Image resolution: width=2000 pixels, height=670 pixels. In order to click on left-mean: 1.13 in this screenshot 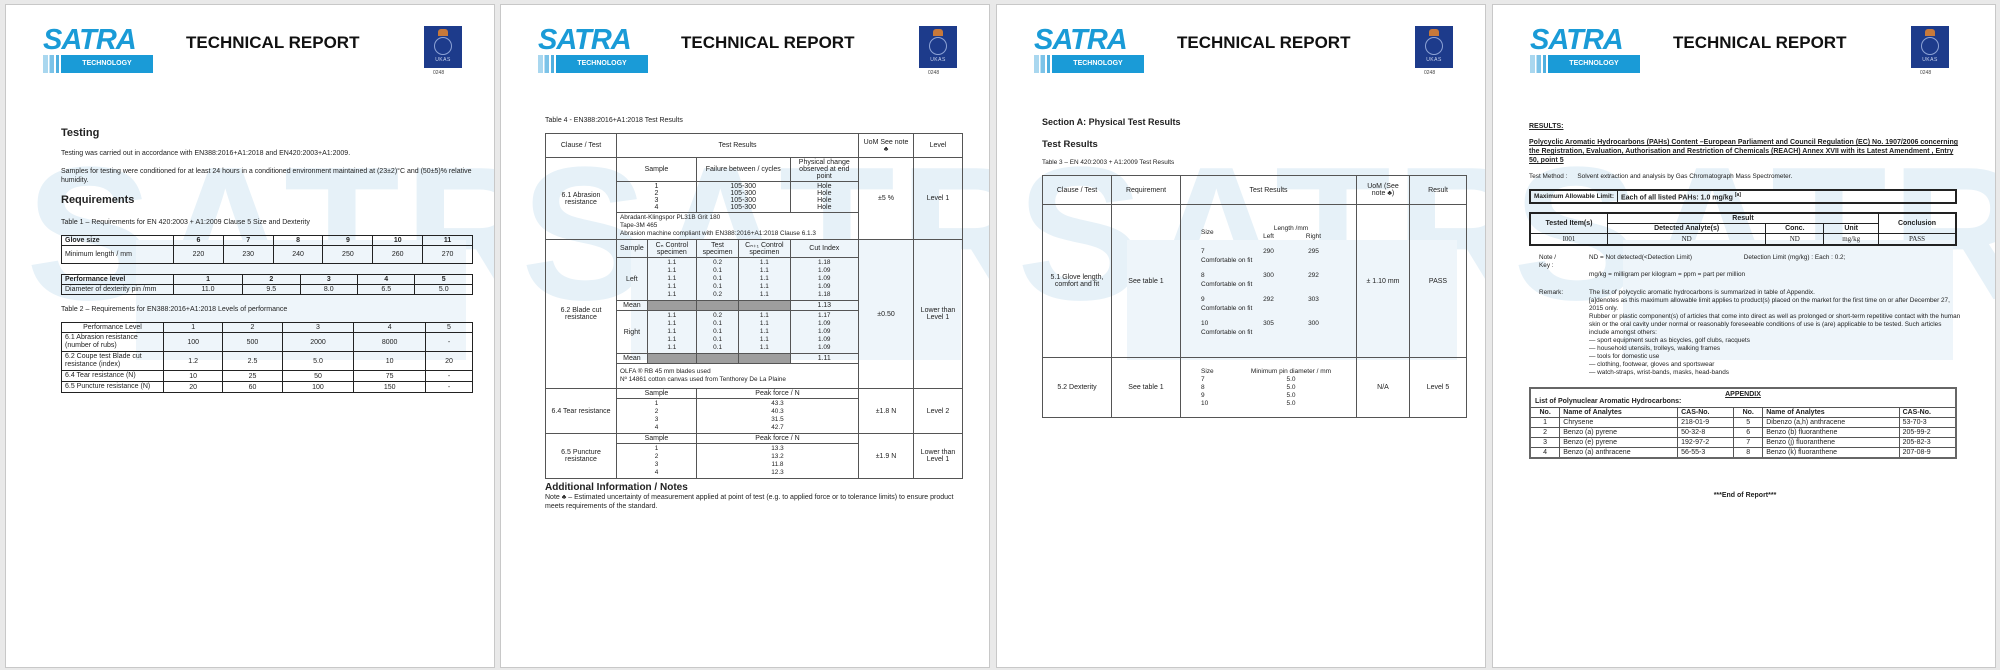, I will do `click(824, 305)`.